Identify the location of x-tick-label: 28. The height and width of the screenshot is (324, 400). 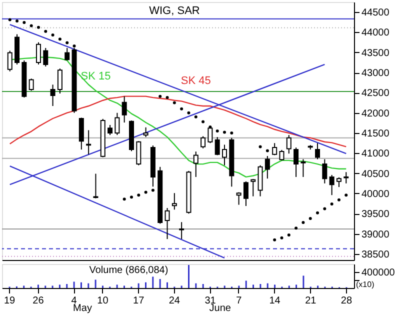
(346, 301).